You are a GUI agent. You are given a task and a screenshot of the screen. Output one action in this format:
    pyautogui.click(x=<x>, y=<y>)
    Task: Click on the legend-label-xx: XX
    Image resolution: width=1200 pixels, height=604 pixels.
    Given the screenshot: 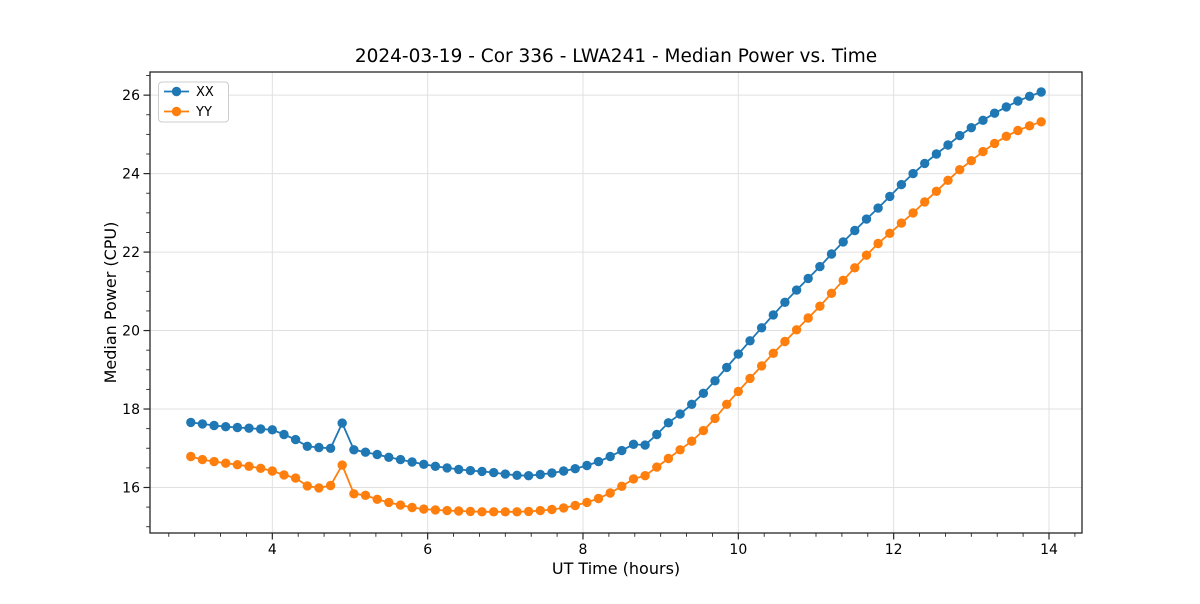 What is the action you would take?
    pyautogui.click(x=205, y=92)
    